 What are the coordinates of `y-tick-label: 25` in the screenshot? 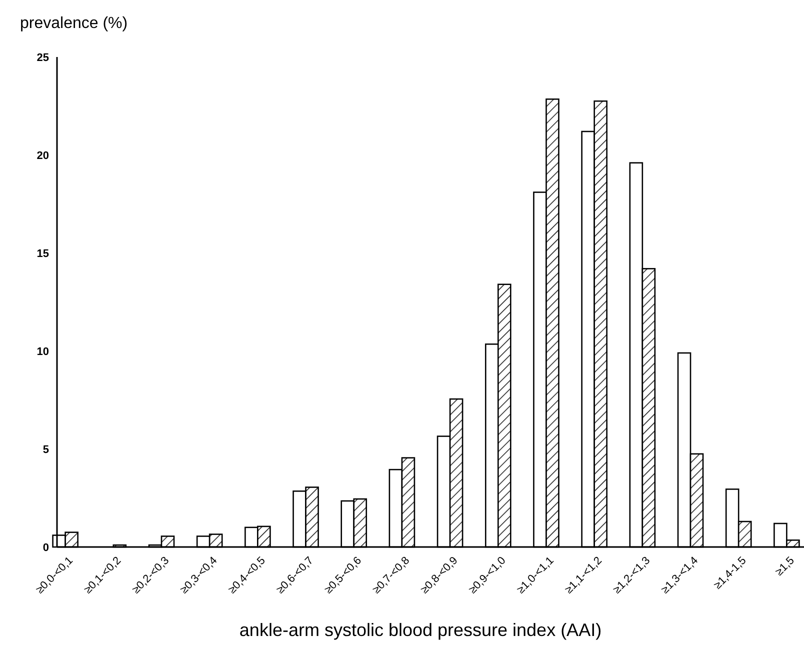 It's located at (42, 58).